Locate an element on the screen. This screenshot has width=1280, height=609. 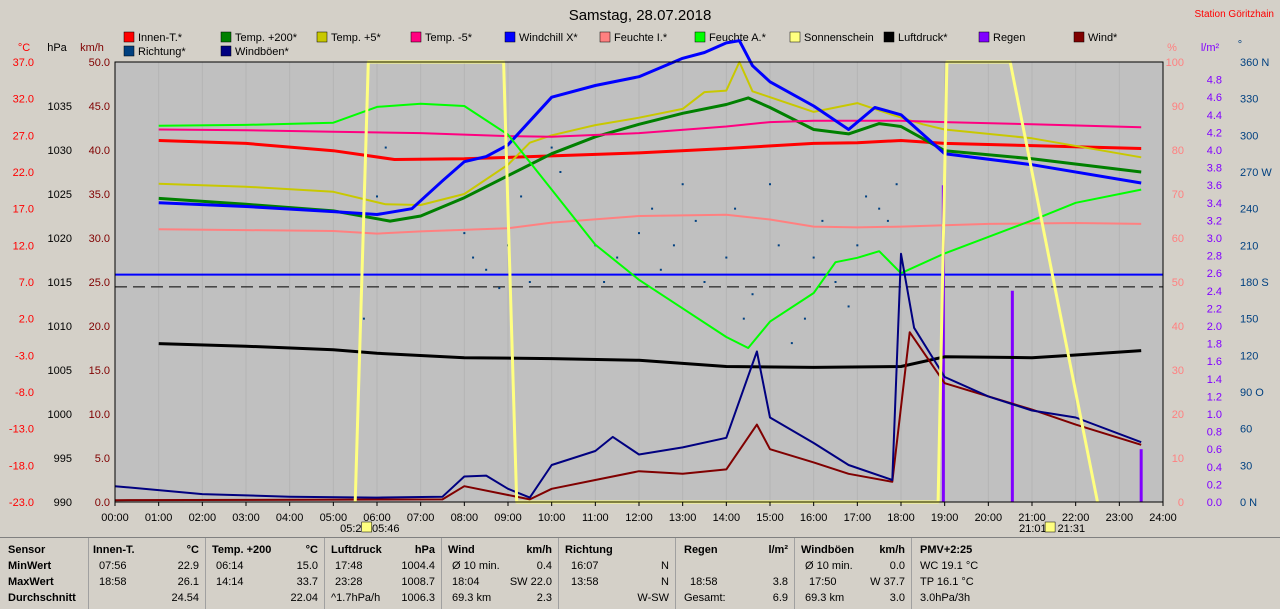
temp-tick-label: 32.0 is located at coordinates (23, 100).